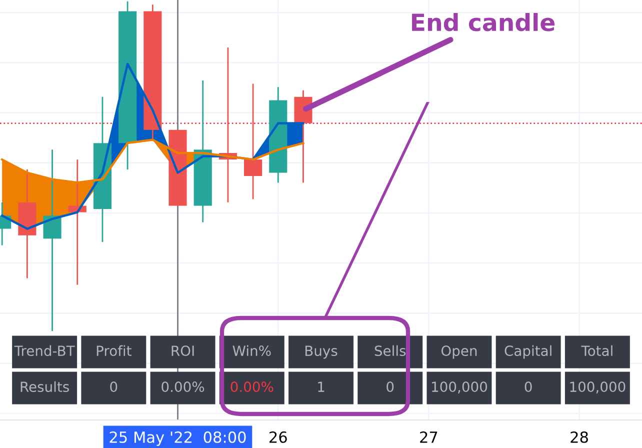 This screenshot has height=448, width=642. I want to click on annotation: End candle, so click(483, 22).